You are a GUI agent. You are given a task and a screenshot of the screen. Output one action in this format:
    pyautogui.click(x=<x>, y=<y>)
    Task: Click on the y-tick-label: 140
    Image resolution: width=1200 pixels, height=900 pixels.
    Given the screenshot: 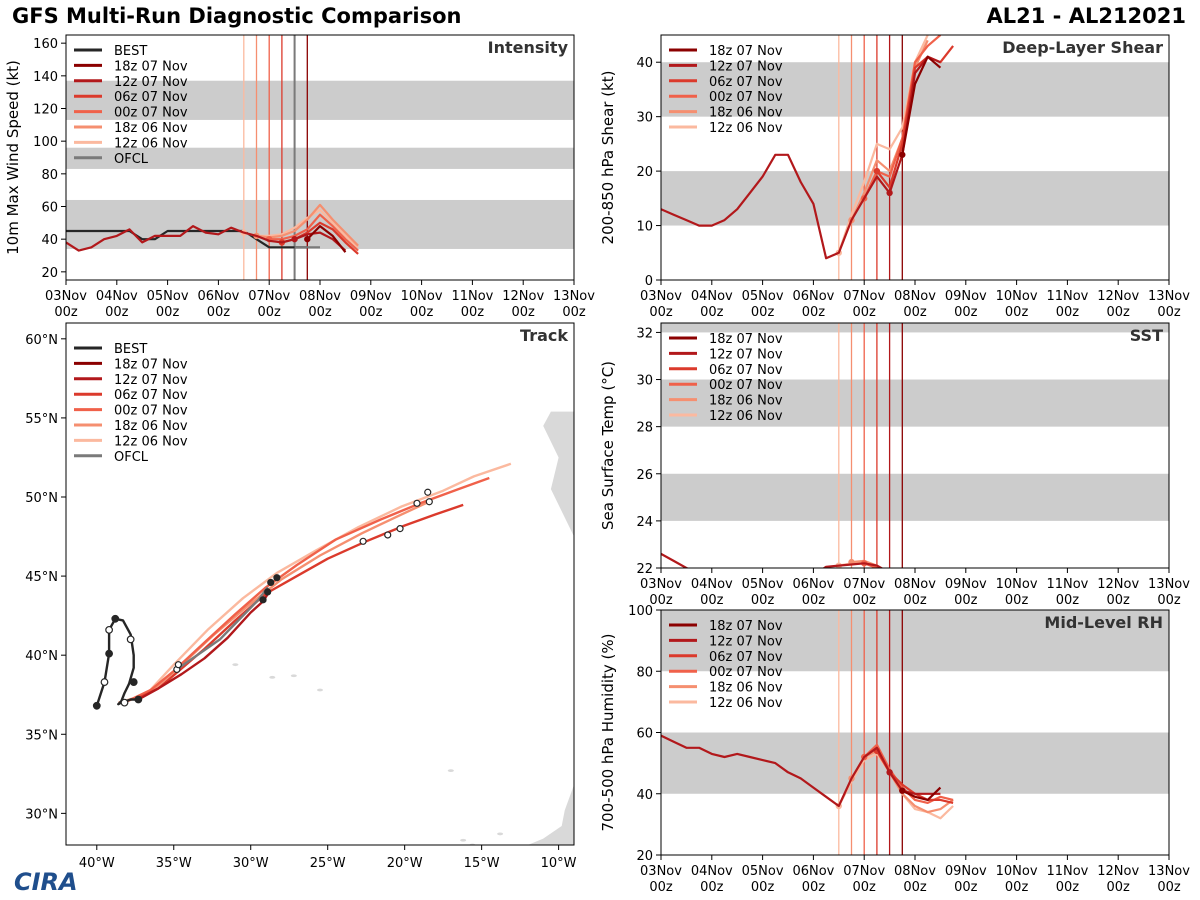 What is the action you would take?
    pyautogui.click(x=45, y=77)
    